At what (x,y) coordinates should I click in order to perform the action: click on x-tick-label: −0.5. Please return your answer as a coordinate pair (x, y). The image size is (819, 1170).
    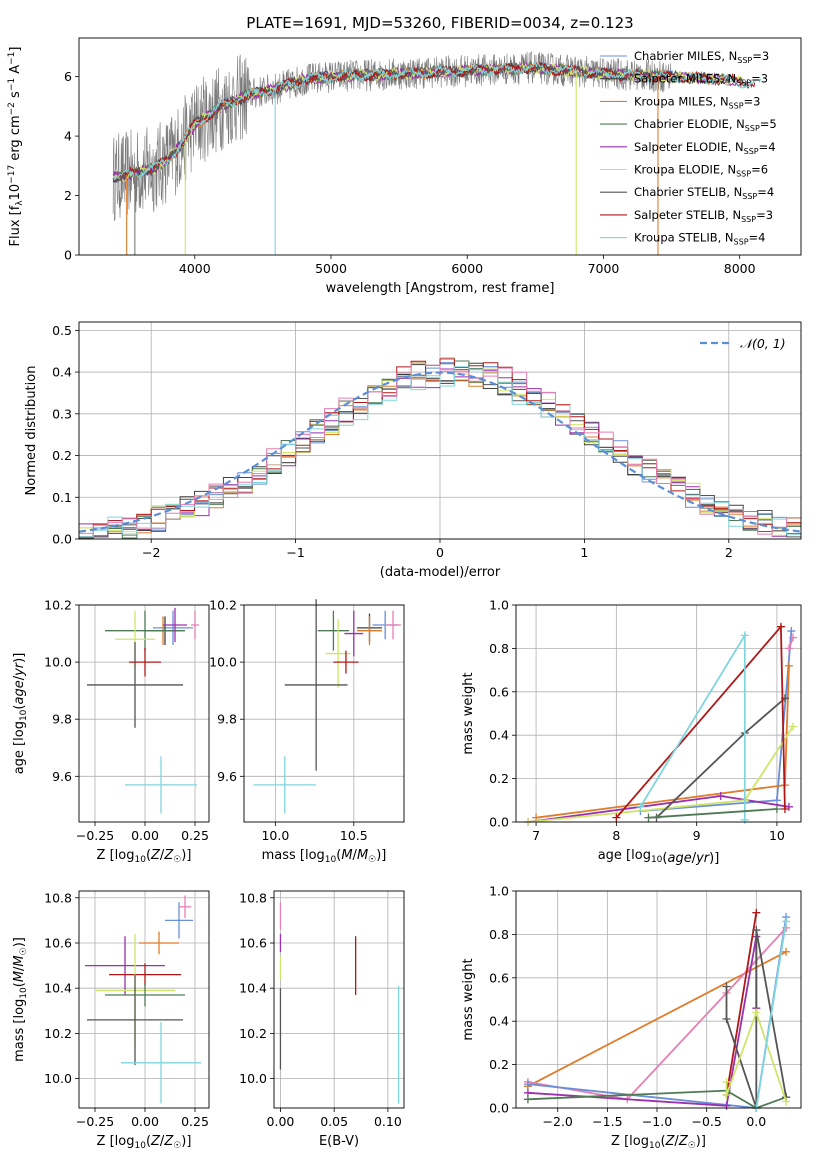
    Looking at the image, I should click on (706, 1121).